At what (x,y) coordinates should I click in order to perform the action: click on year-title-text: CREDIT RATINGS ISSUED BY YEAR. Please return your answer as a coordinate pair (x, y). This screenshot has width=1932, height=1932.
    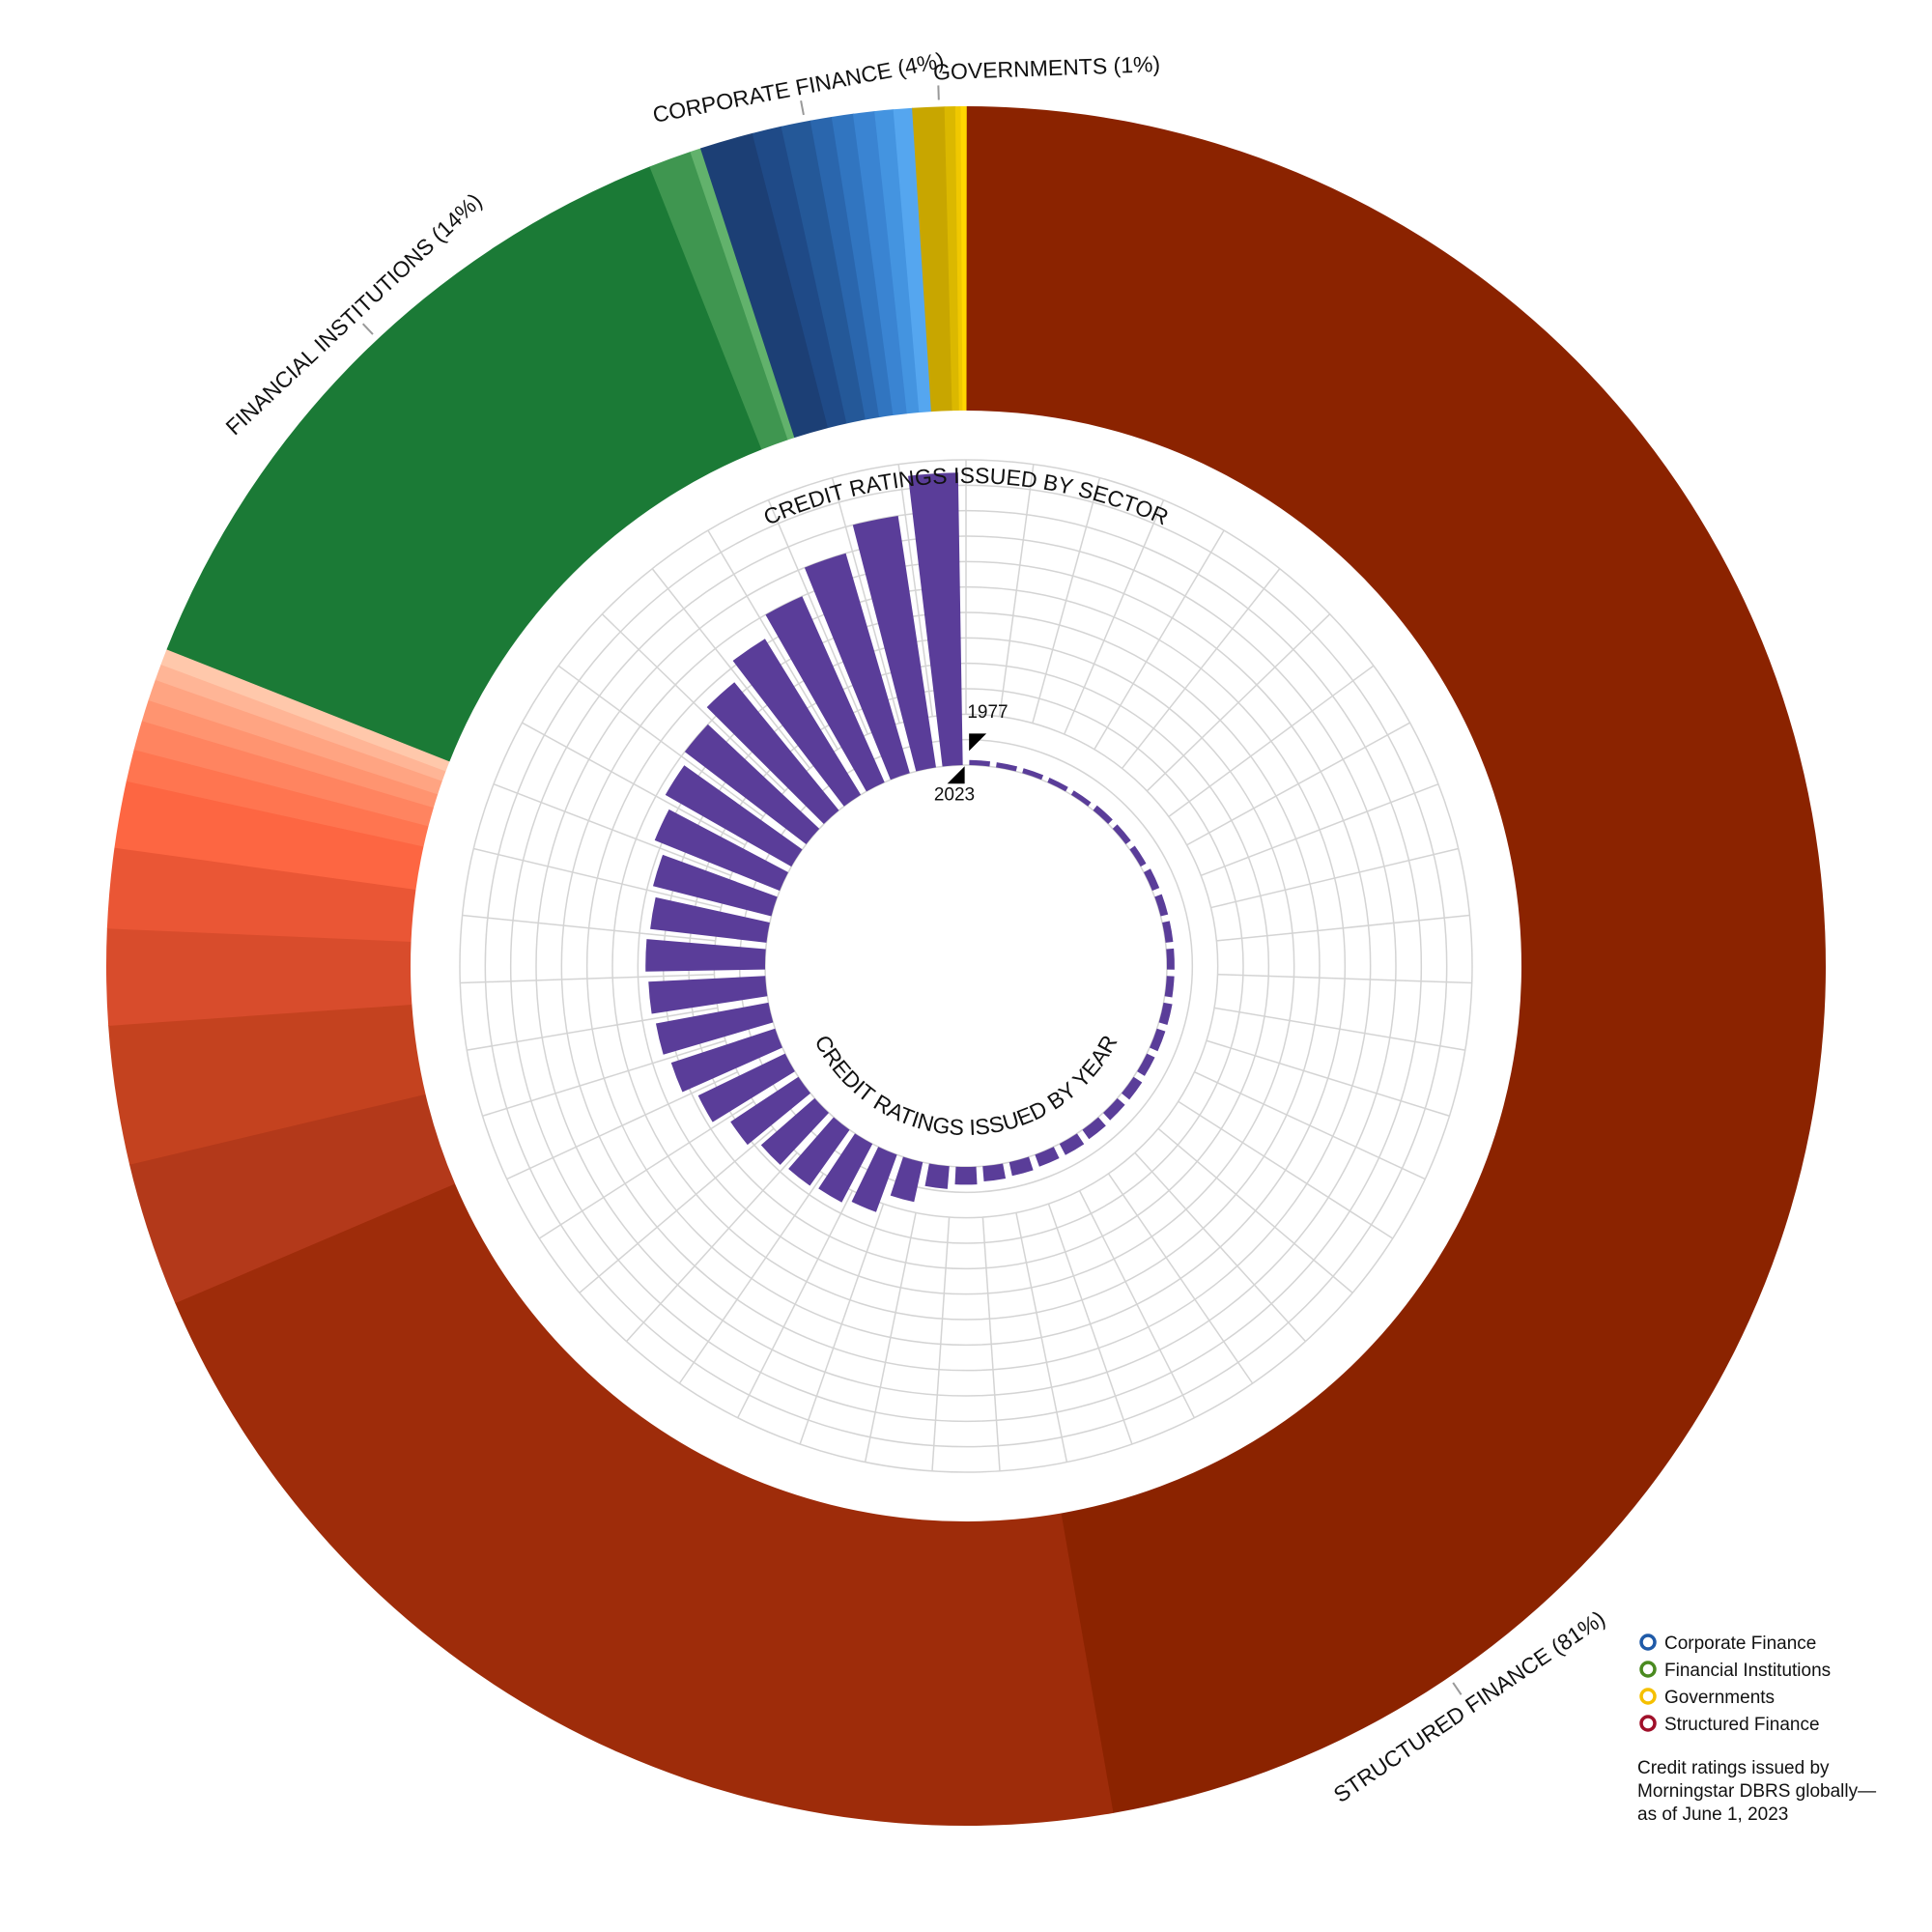
    Looking at the image, I should click on (966, 1085).